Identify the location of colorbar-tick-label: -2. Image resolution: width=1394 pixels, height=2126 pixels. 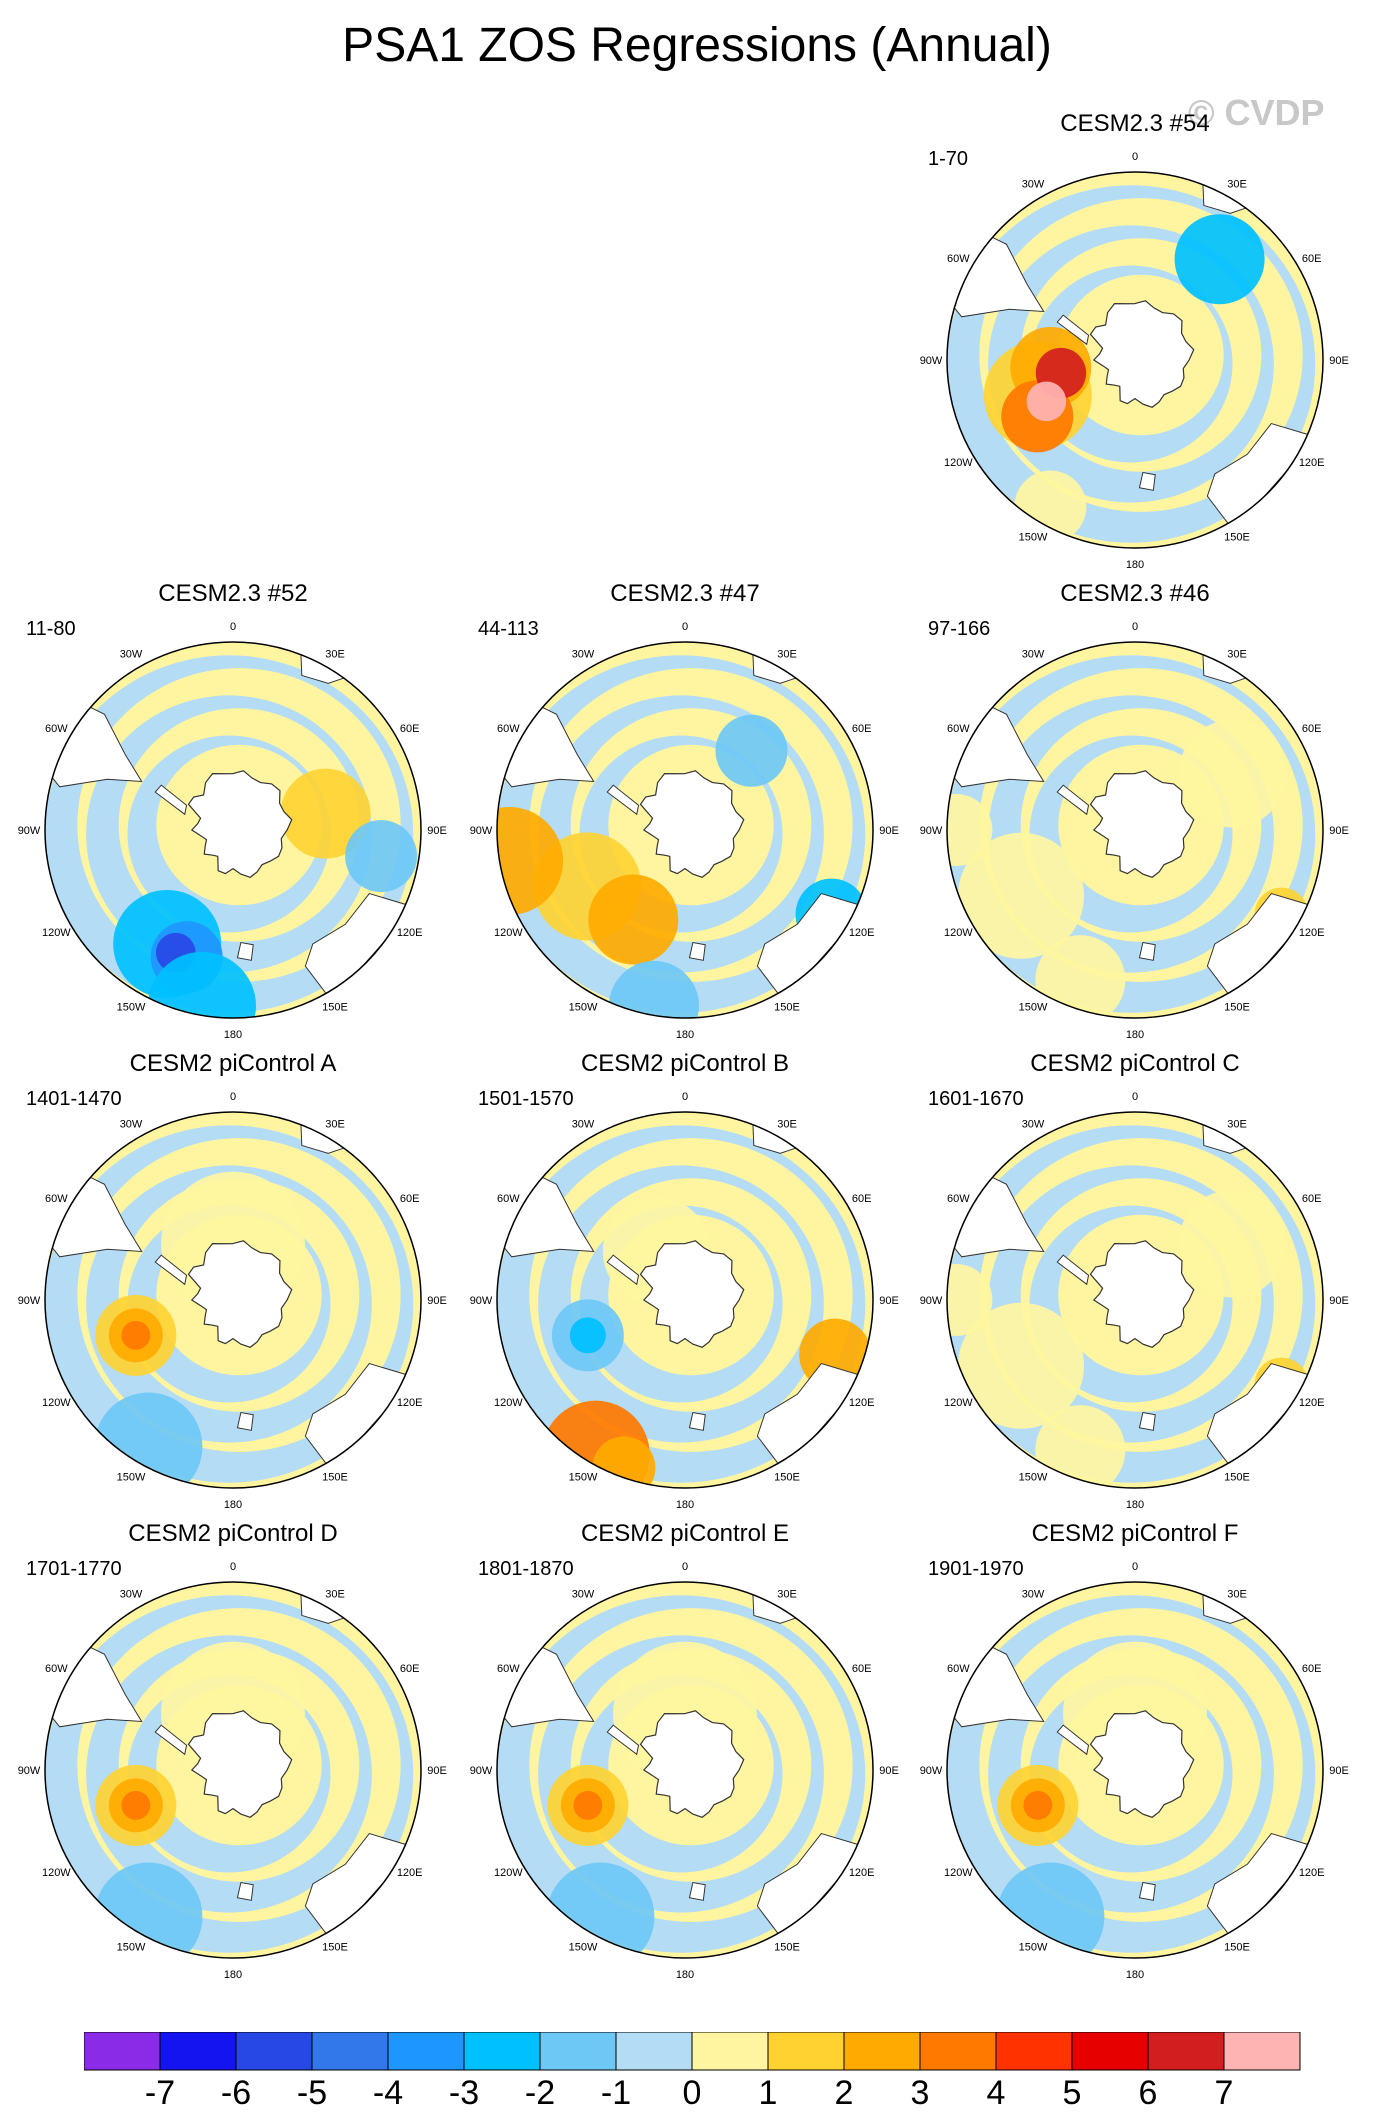
(540, 2093).